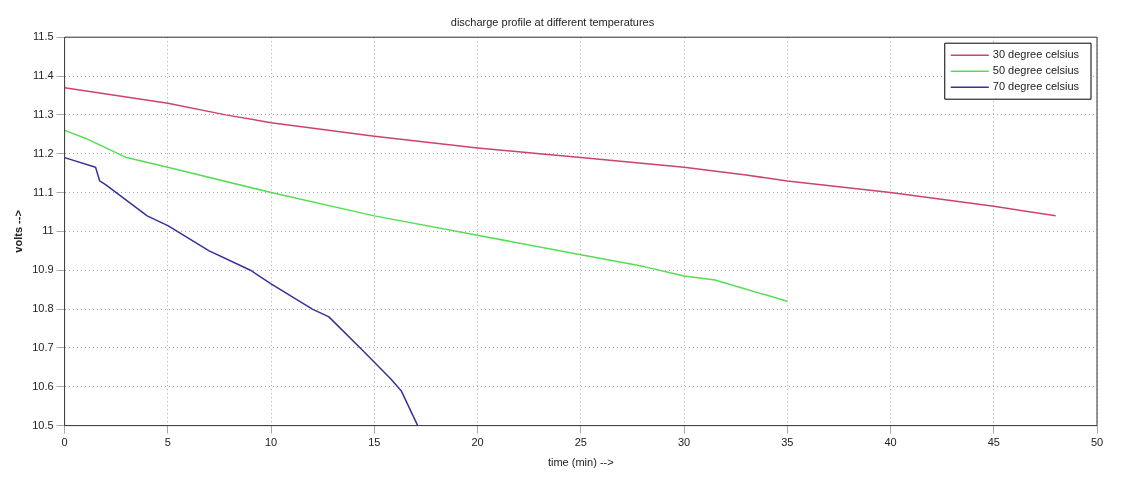 Image resolution: width=1123 pixels, height=482 pixels. What do you see at coordinates (43, 424) in the screenshot?
I see `y-tick-label: 10.5` at bounding box center [43, 424].